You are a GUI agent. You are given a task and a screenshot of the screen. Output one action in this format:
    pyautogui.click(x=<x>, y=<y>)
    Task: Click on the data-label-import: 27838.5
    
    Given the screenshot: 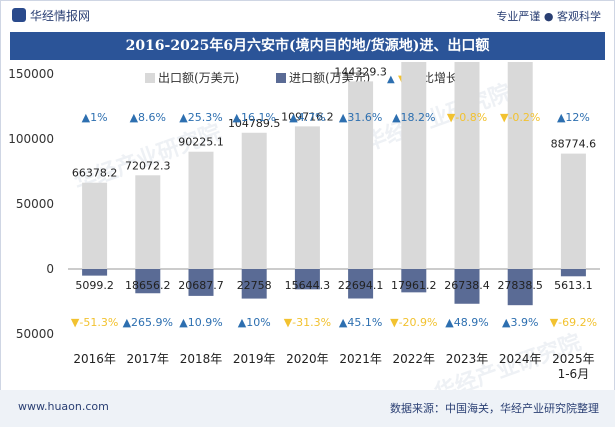 What is the action you would take?
    pyautogui.click(x=520, y=285)
    